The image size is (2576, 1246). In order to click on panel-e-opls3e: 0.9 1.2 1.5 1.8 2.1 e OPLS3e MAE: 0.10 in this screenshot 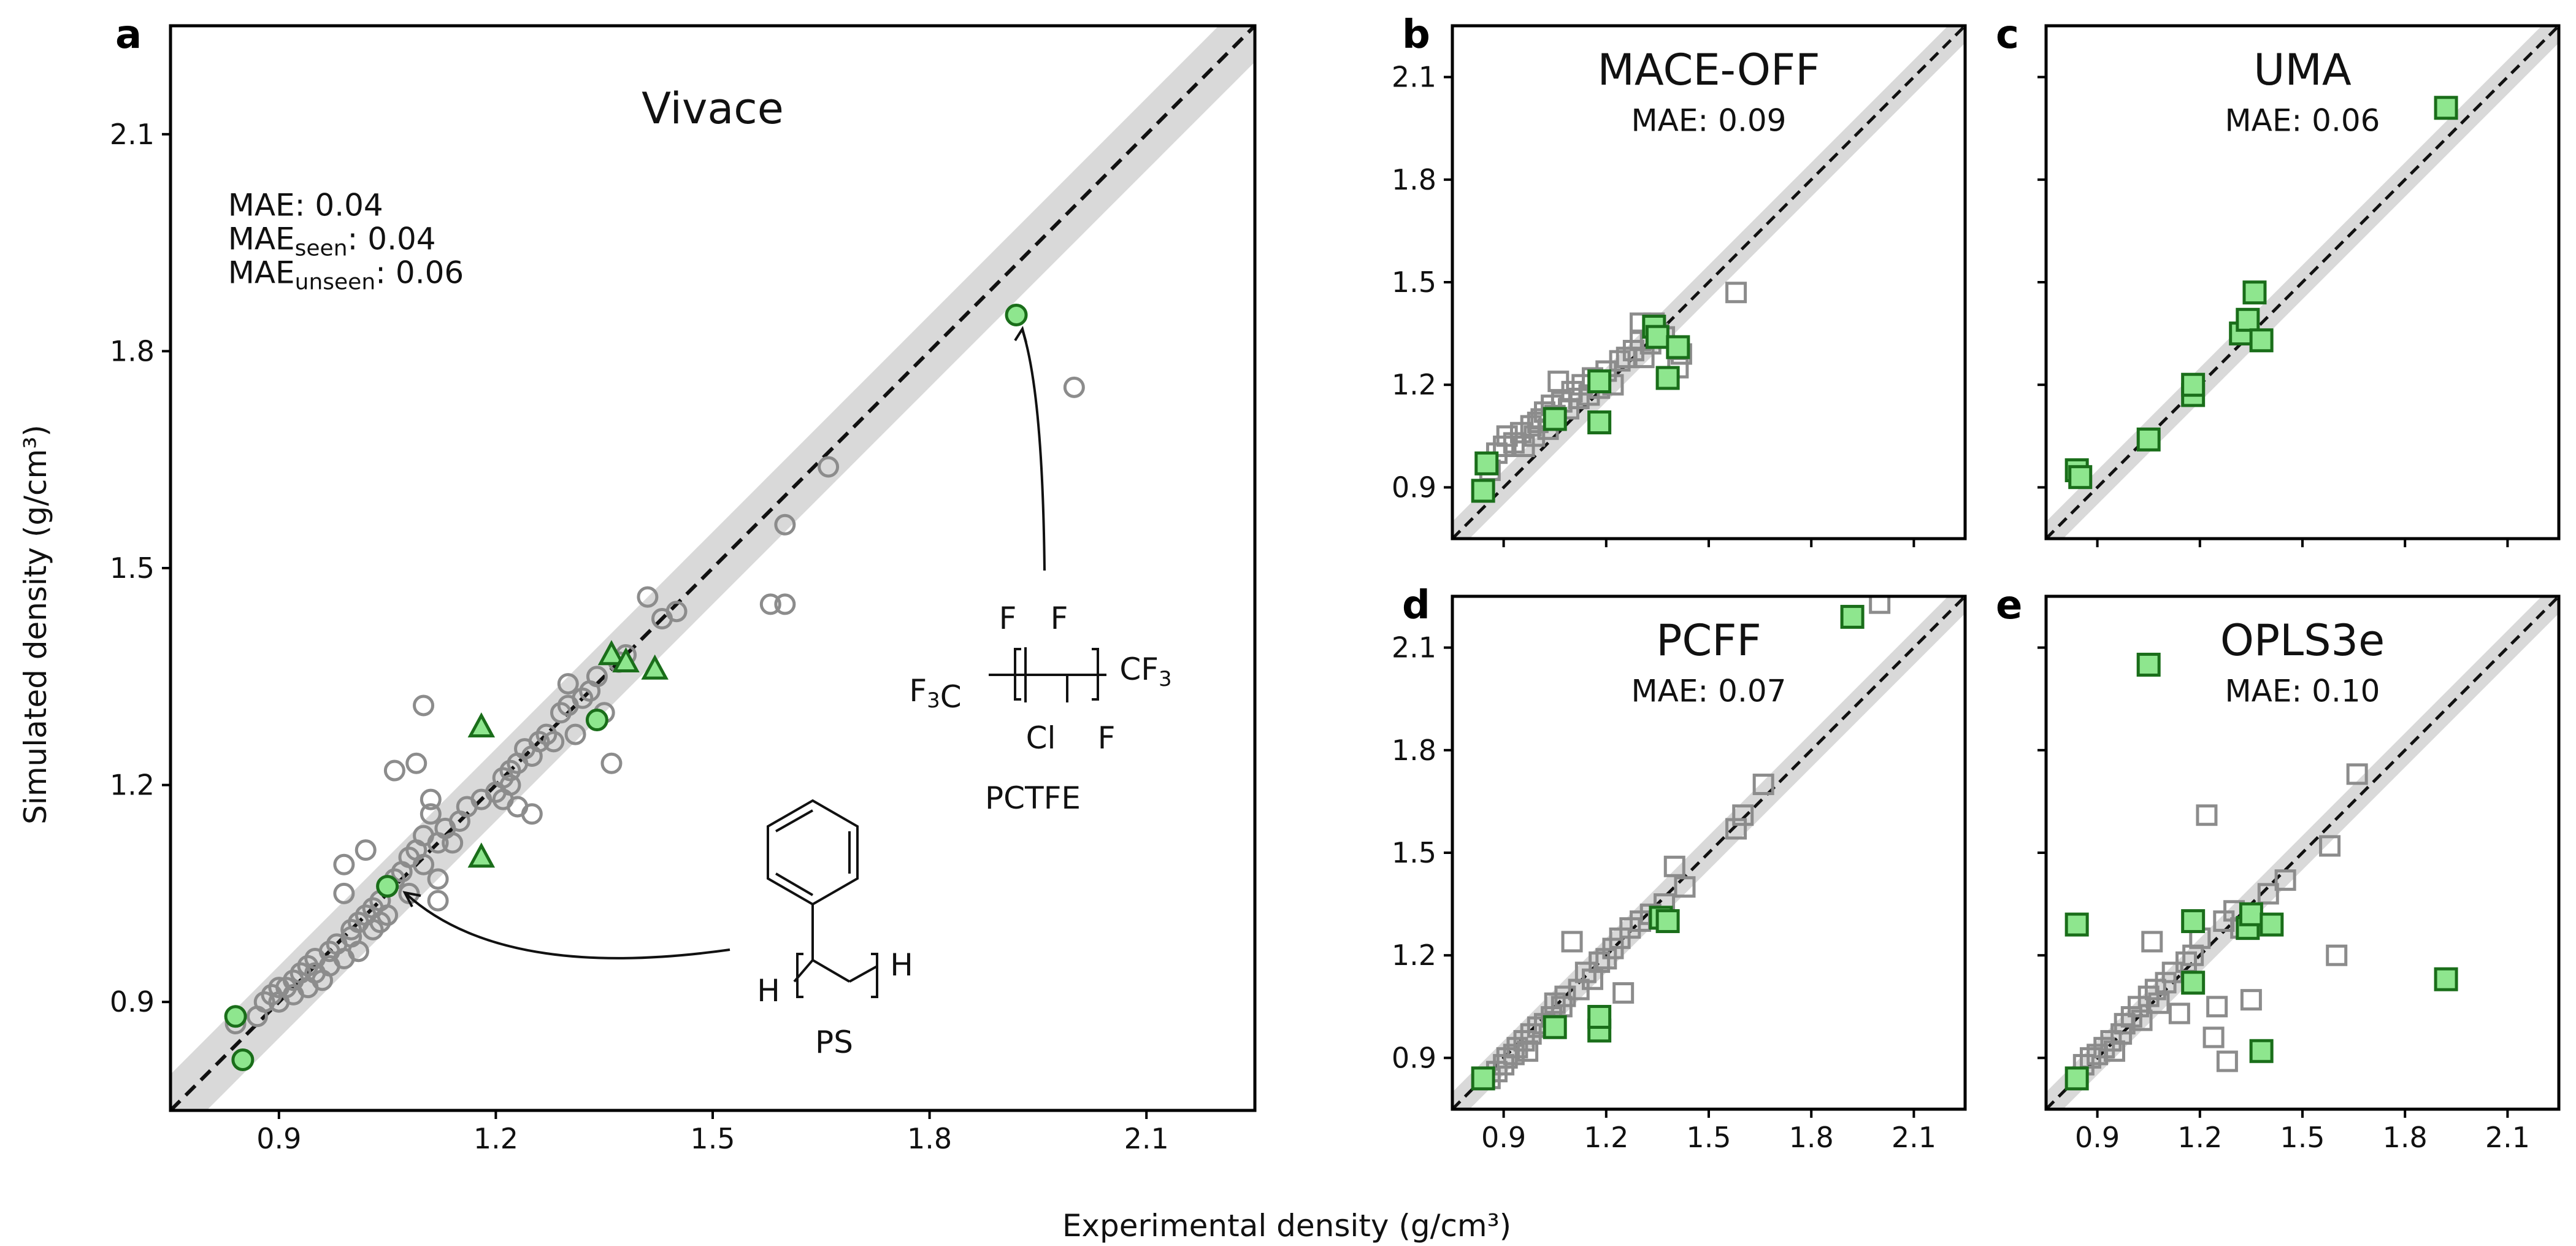, I will do `click(2278, 869)`.